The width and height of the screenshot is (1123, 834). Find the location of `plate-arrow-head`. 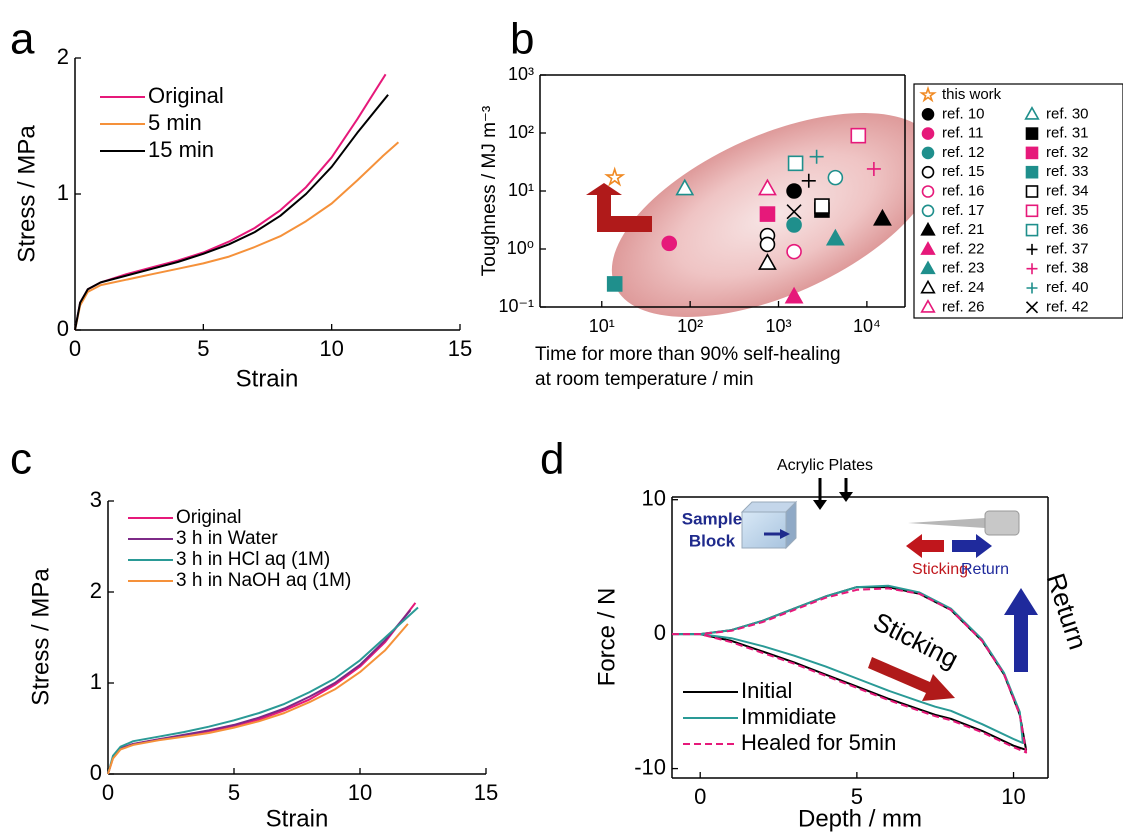

plate-arrow-head is located at coordinates (820, 505).